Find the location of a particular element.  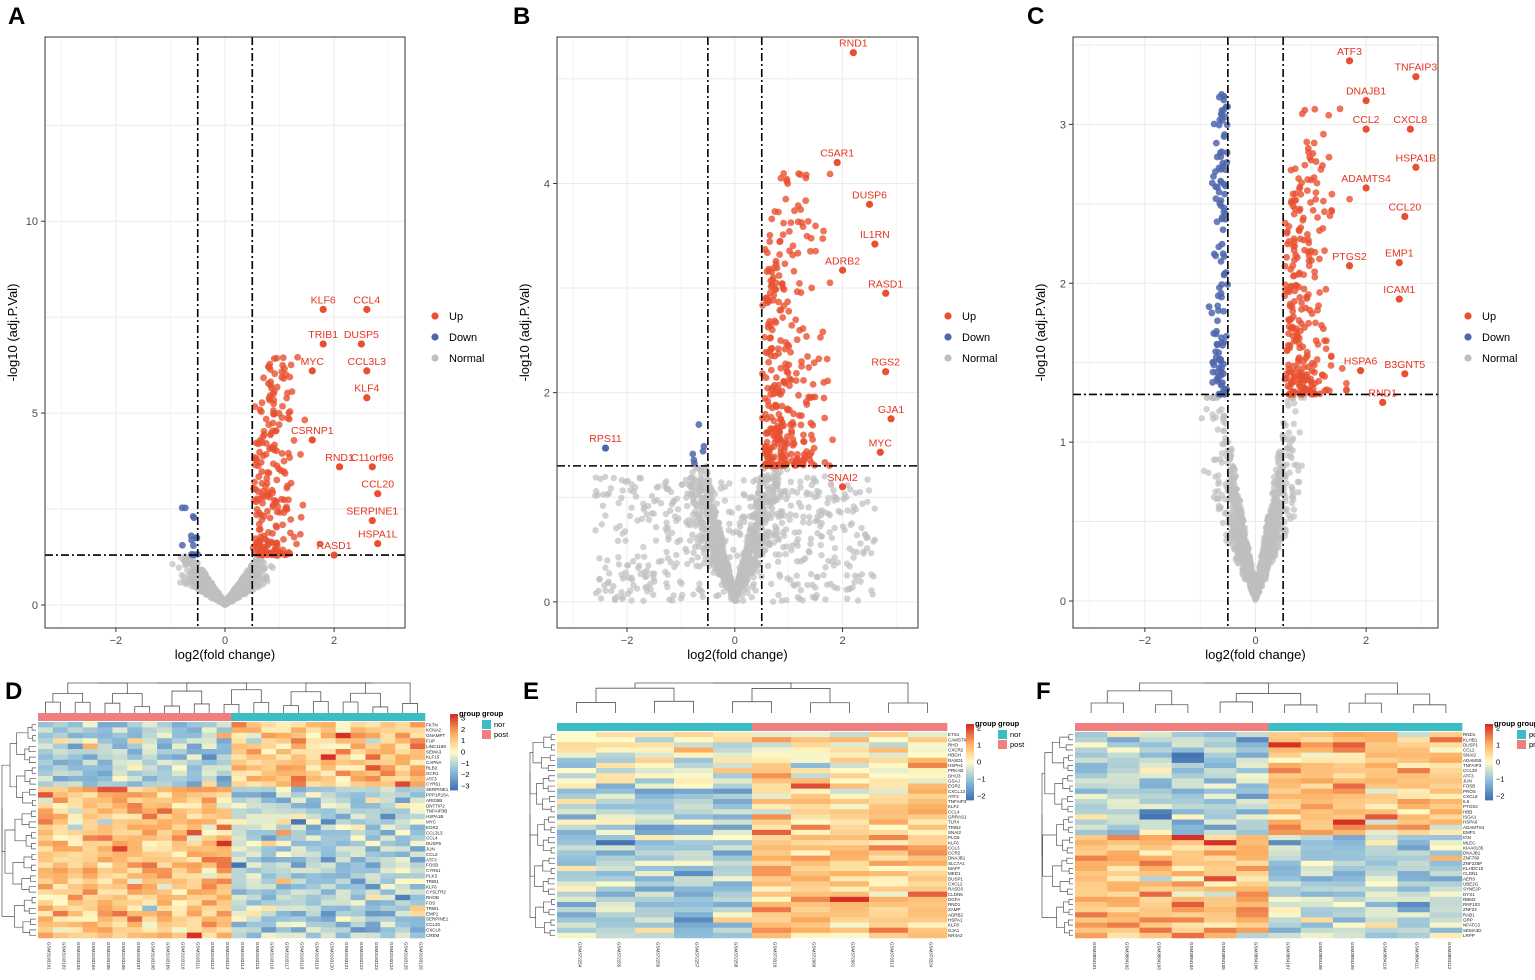

y-tick-label: 2 is located at coordinates (547, 394).